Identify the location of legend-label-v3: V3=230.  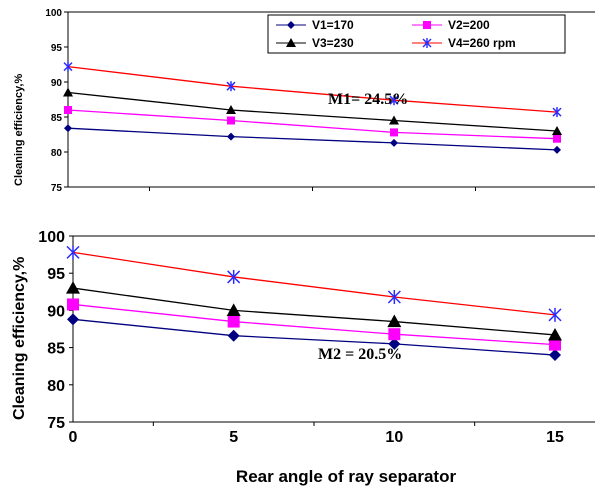
(333, 43).